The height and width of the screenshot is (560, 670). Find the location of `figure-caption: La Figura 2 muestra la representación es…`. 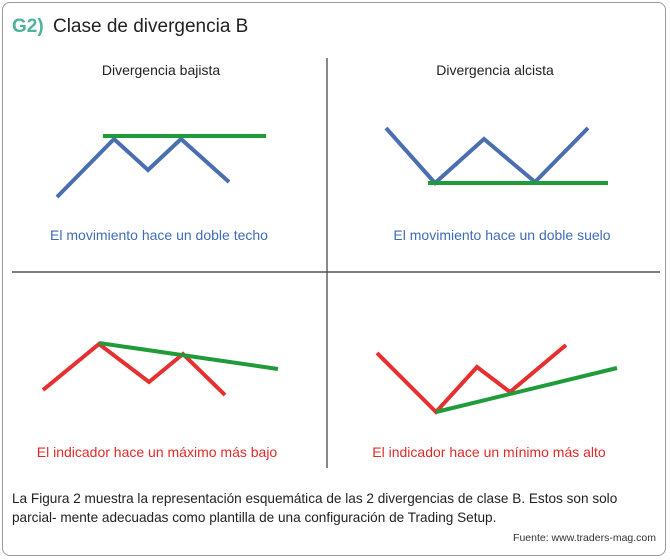

figure-caption: La Figura 2 muestra la representación es… is located at coordinates (315, 508).